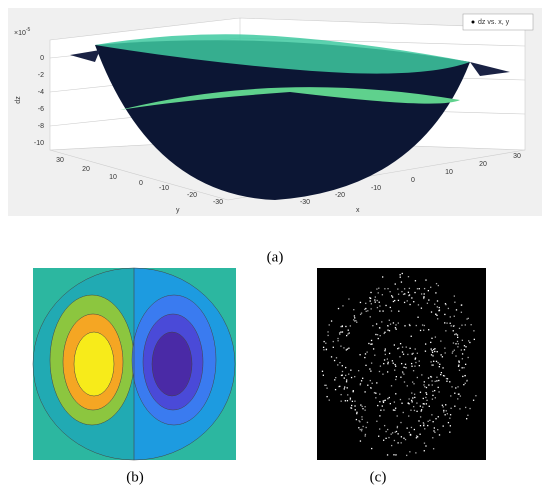  I want to click on legend-text: dz vs. x, y, so click(494, 22).